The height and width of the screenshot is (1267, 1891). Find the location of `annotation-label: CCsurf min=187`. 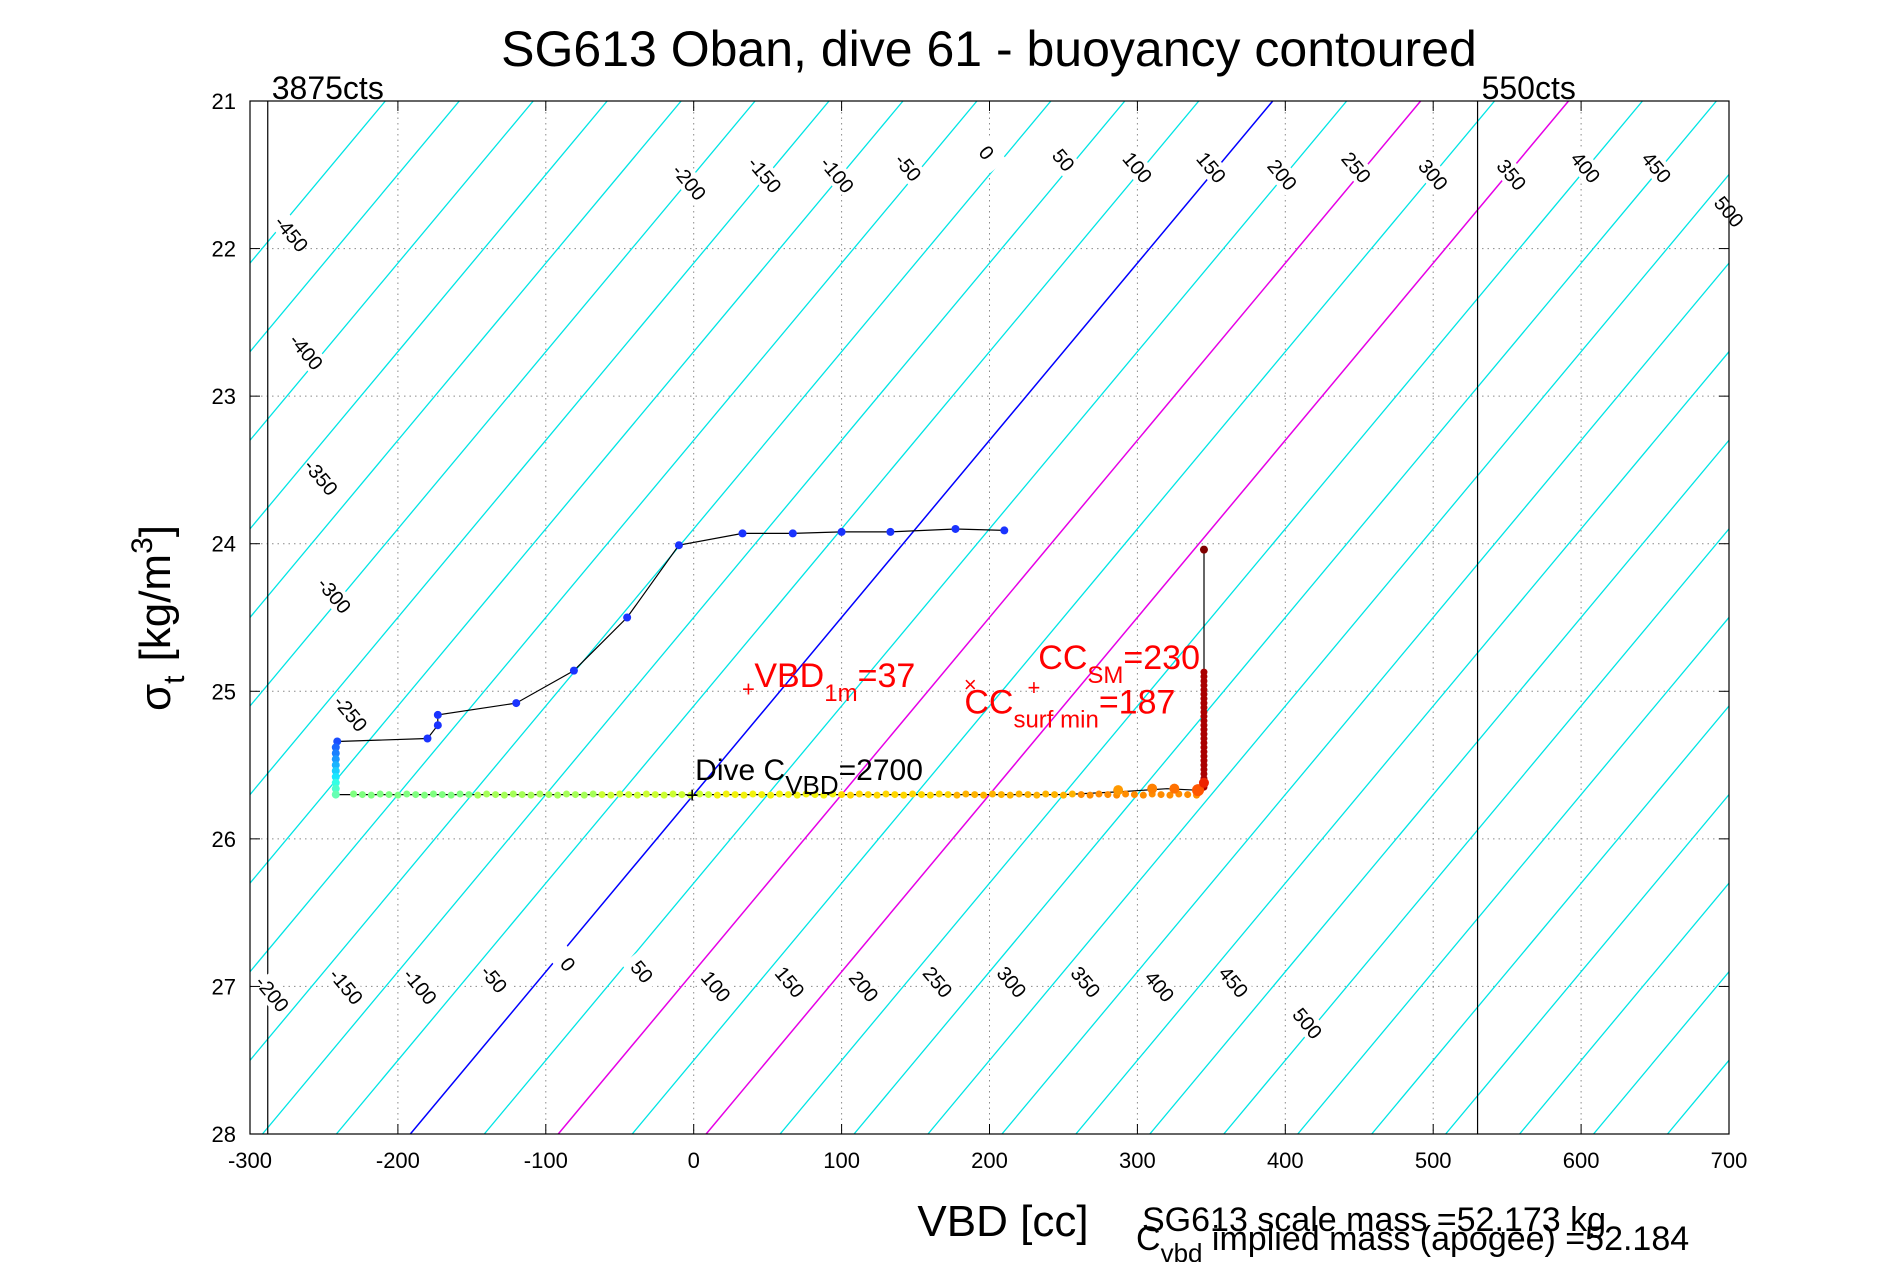

annotation-label: CCsurf min=187 is located at coordinates (1069, 708).